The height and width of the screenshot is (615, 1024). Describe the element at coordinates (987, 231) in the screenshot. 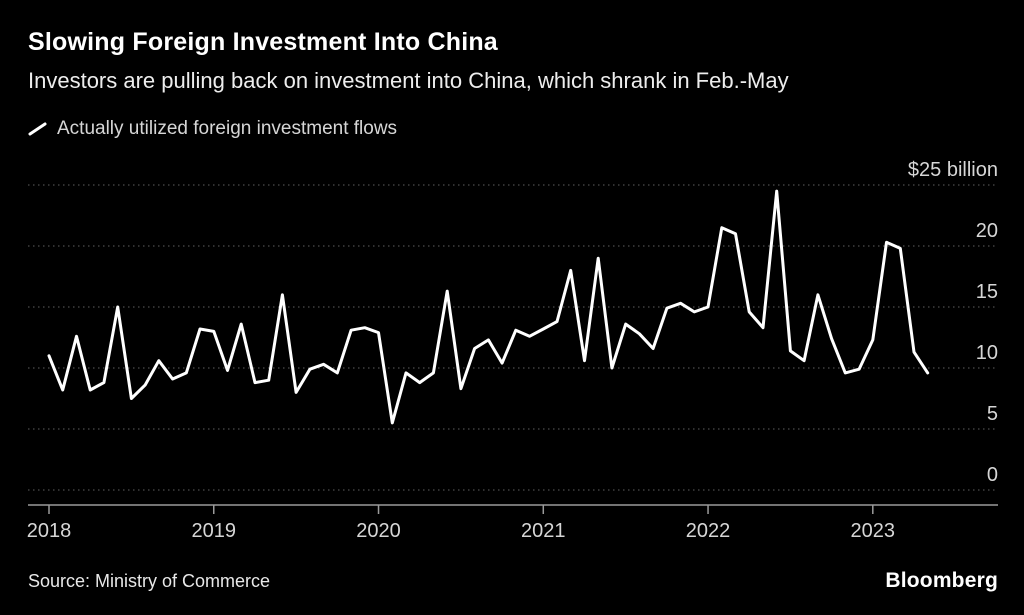

I see `y-axis-label: 20` at that location.